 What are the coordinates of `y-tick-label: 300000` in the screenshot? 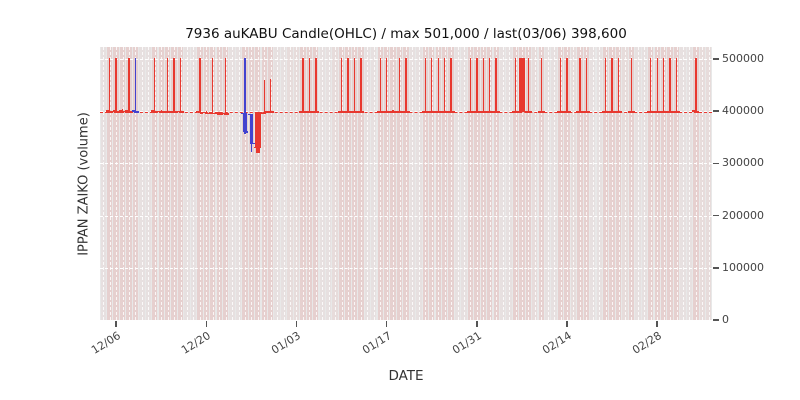 It's located at (743, 163).